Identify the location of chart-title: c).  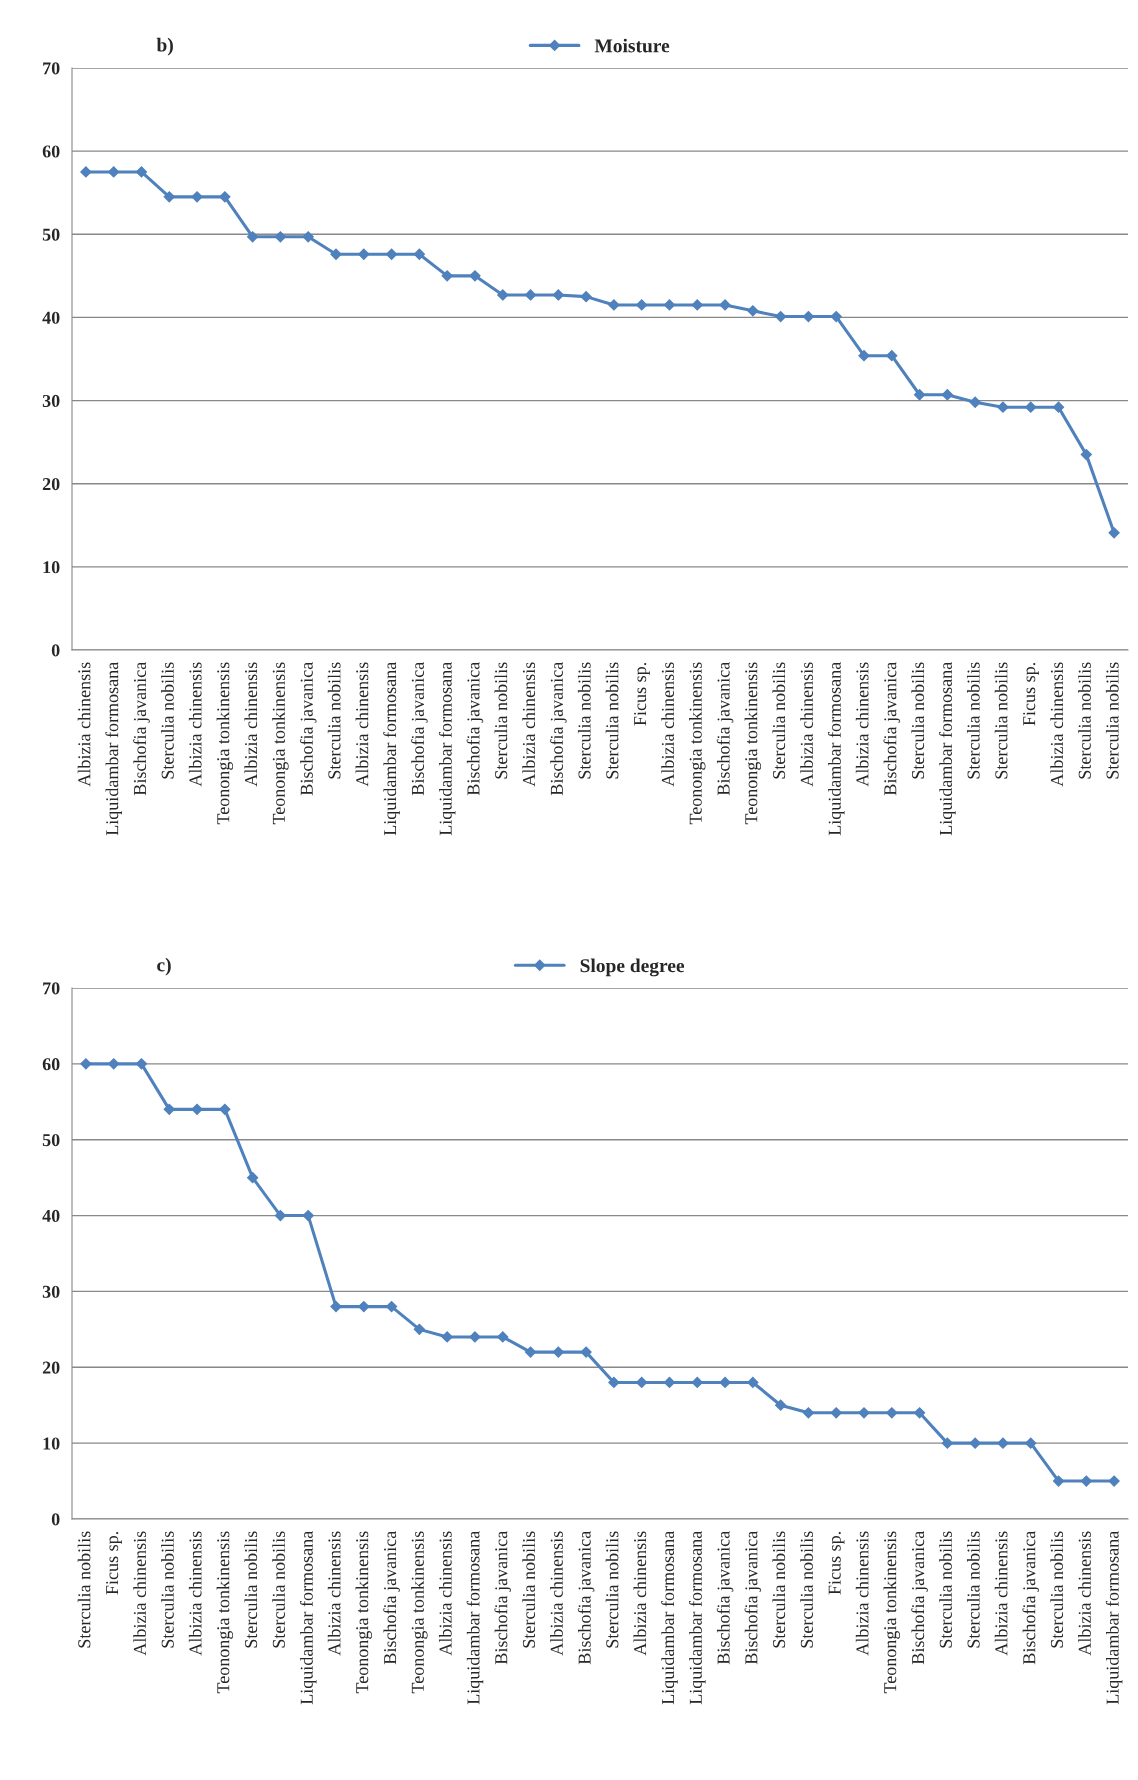
(164, 966).